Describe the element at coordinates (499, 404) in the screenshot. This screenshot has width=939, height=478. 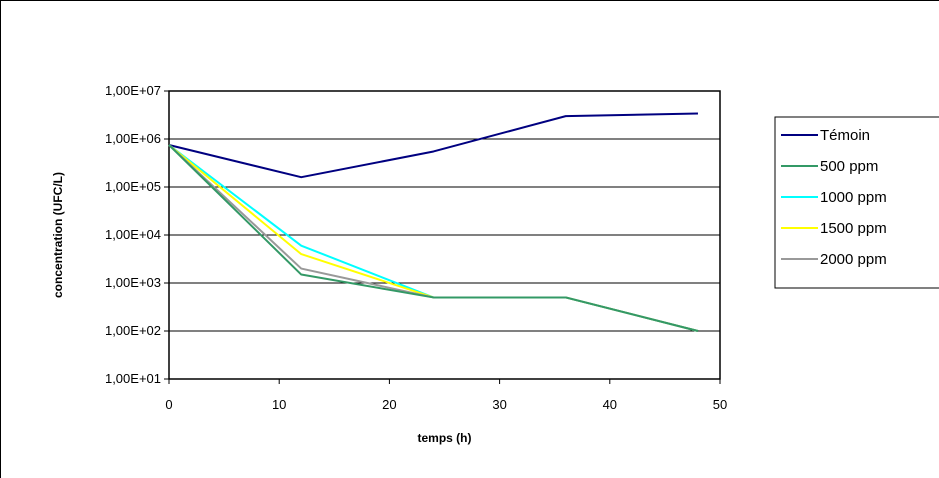
I see `x-tick-label: 30` at that location.